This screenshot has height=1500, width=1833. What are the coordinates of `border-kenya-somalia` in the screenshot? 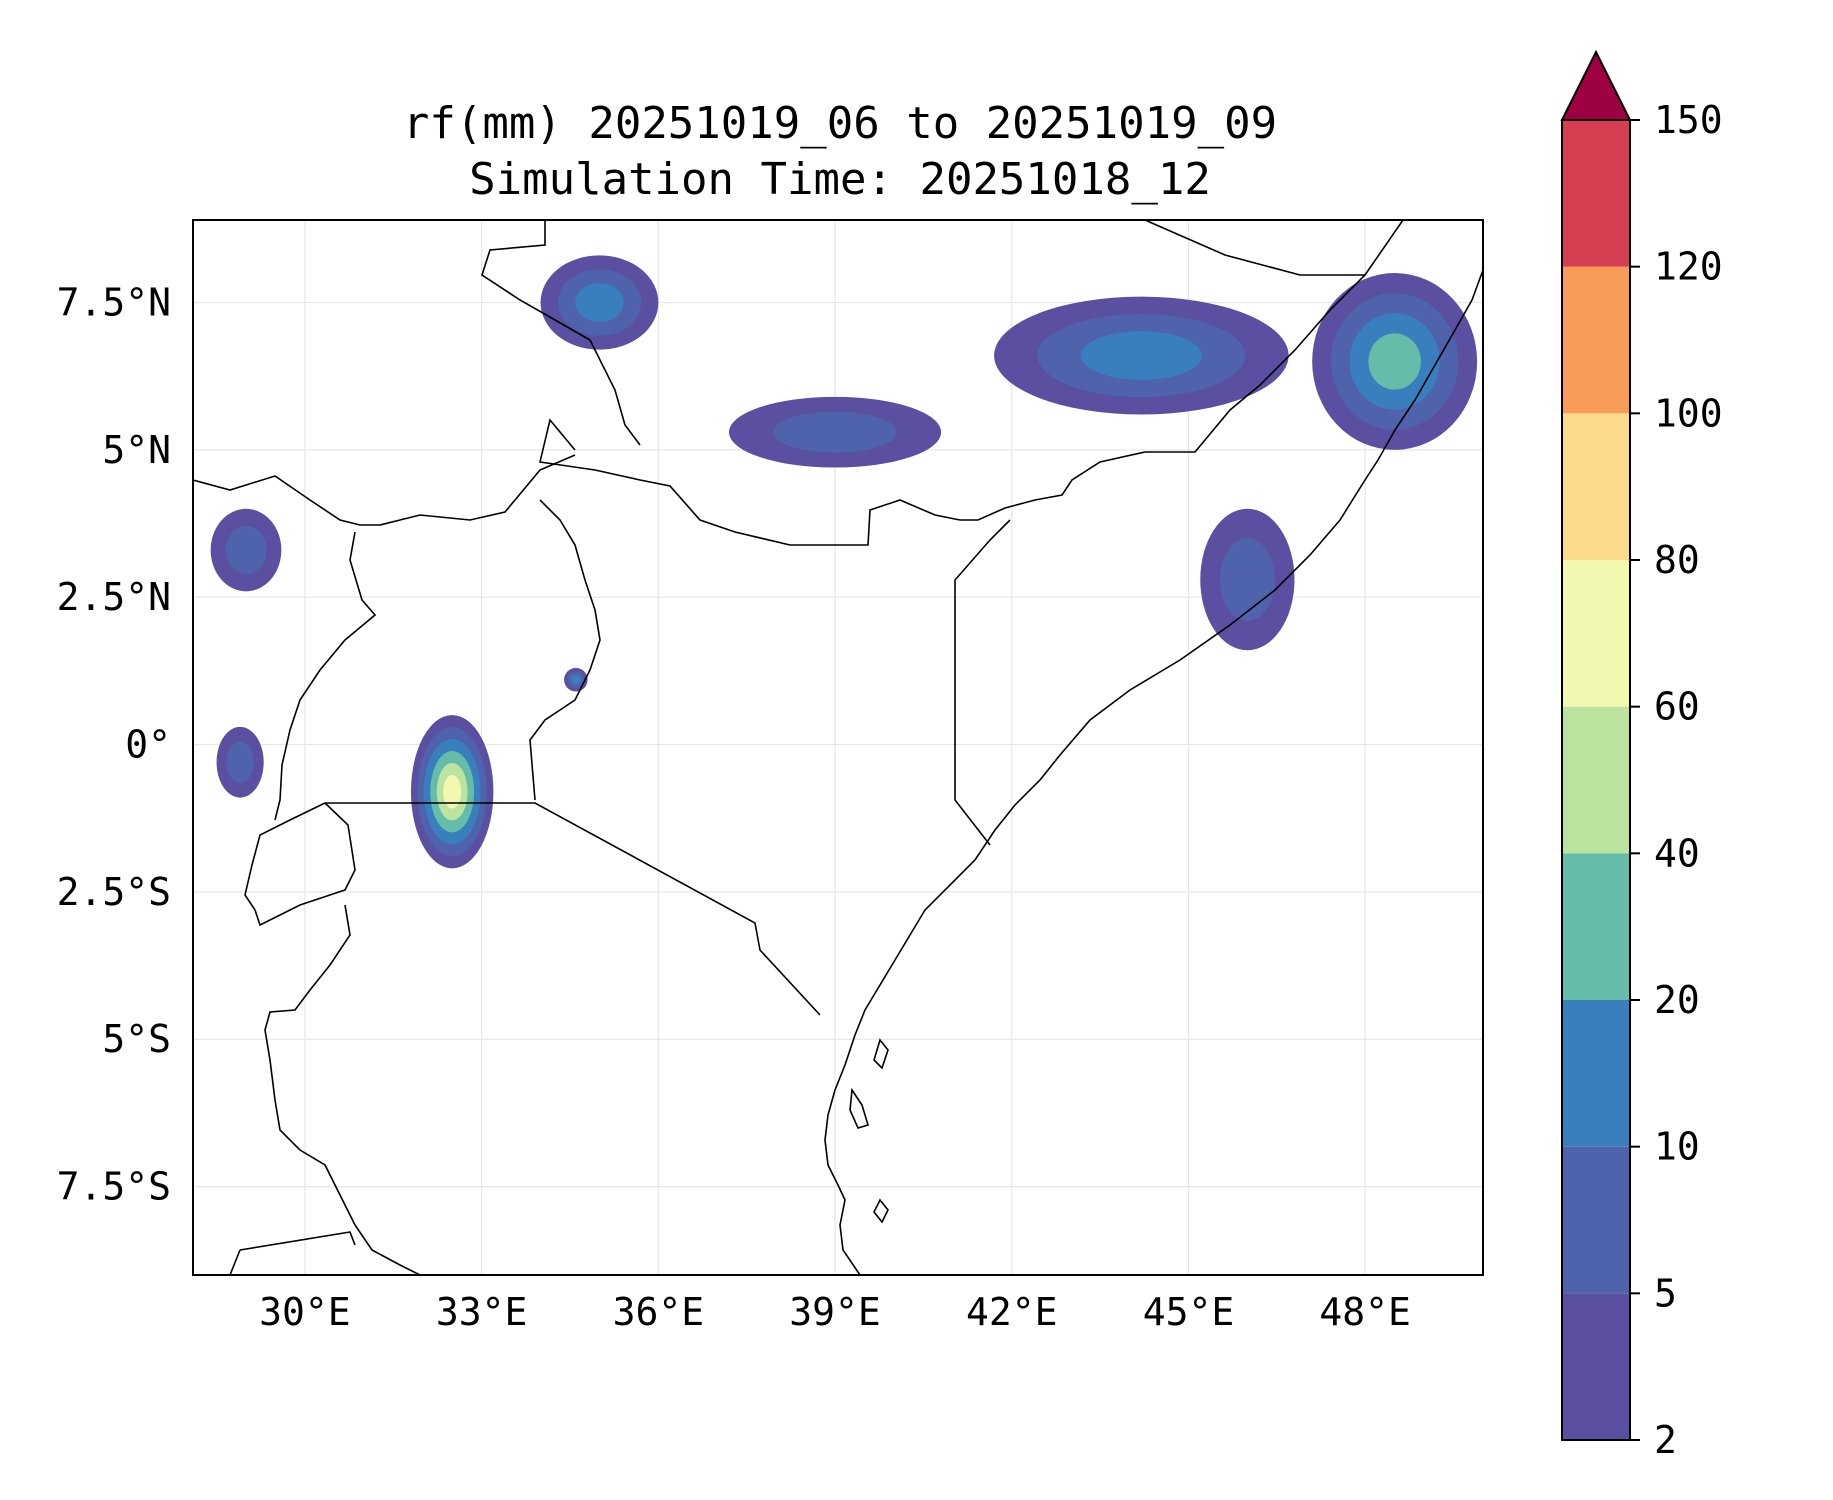 It's located at (982, 682).